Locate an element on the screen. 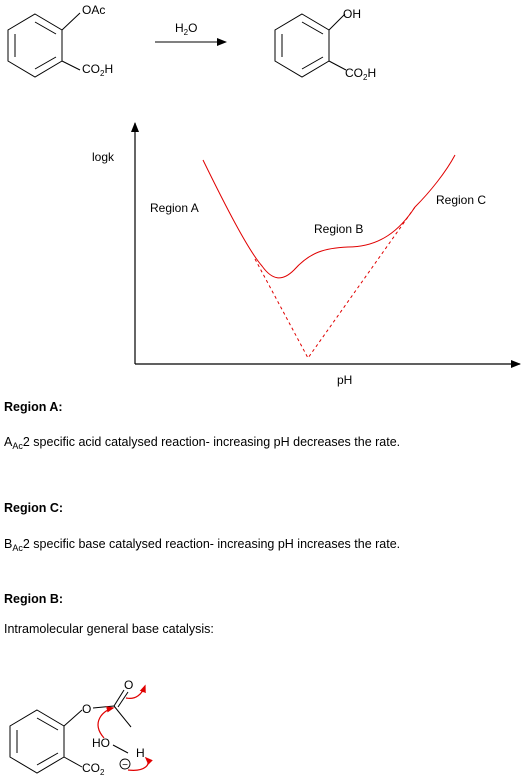  mech-charge-sign: − is located at coordinates (125, 765).